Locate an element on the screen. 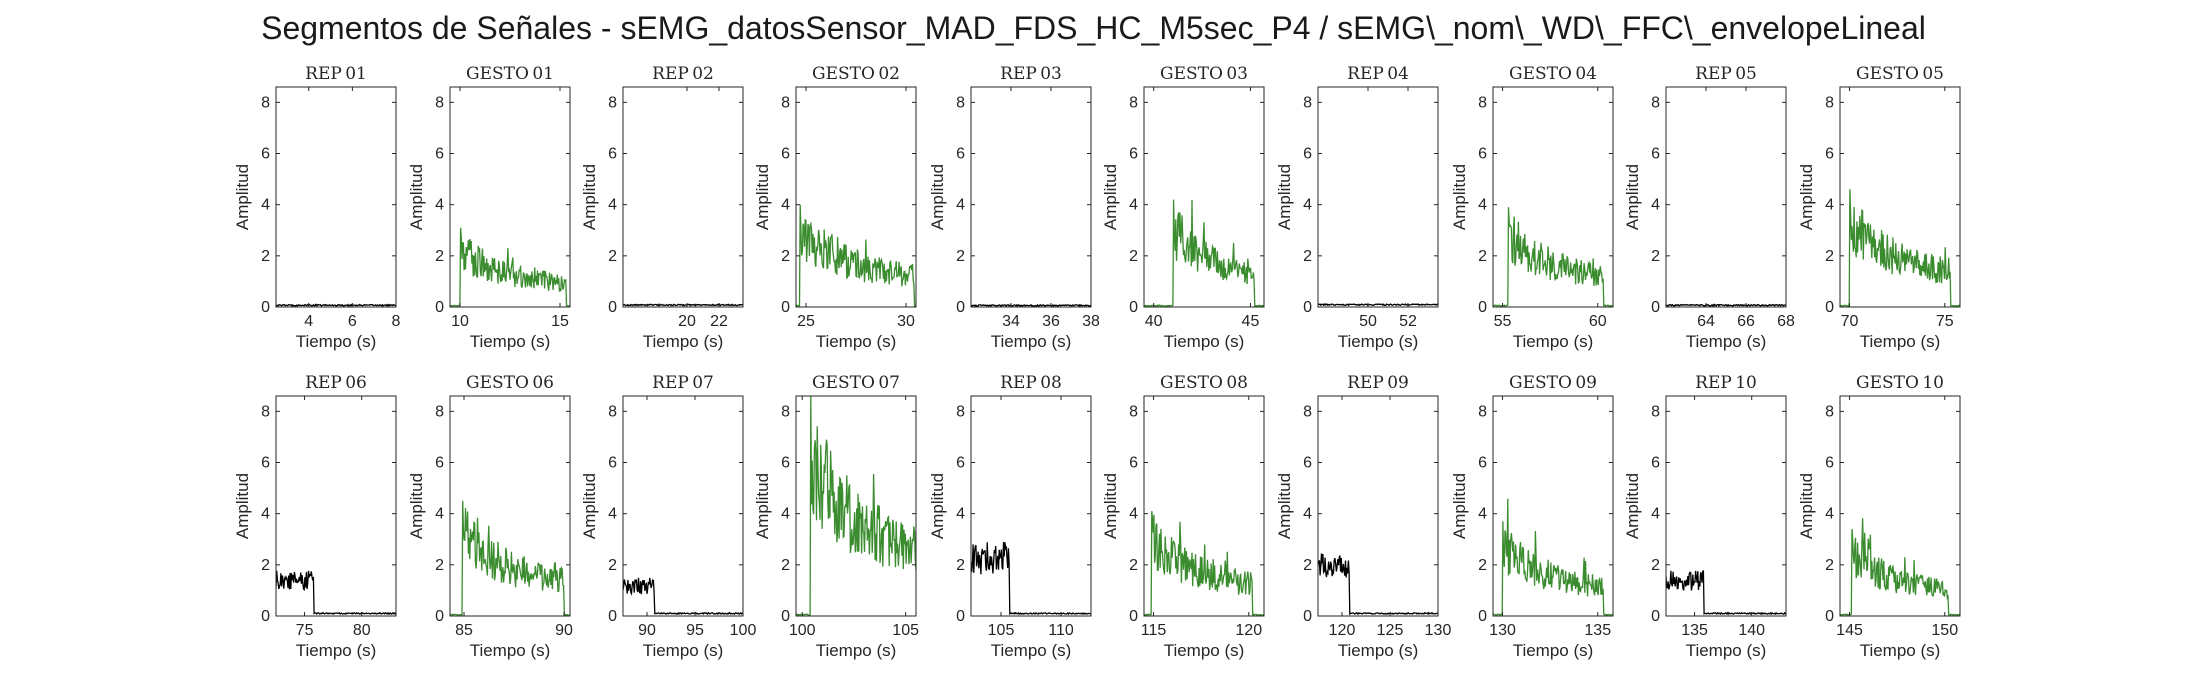 The height and width of the screenshot is (688, 2187). subplot-gesto-01: 0 2 4 6 8 10 15 GESTO 01 Tiempo (s) Amplitud is located at coordinates (489, 207).